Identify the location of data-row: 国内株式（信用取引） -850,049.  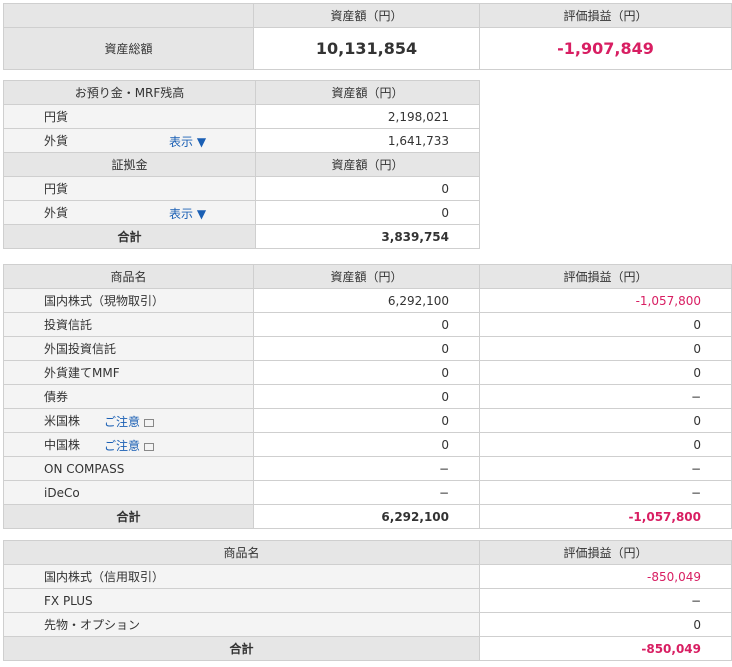
(367, 576).